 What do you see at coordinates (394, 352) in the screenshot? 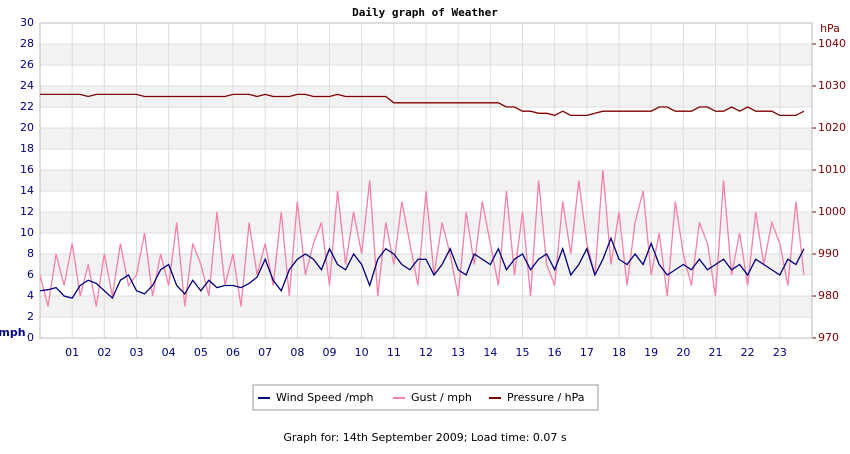
I see `x-tick-label: 11` at bounding box center [394, 352].